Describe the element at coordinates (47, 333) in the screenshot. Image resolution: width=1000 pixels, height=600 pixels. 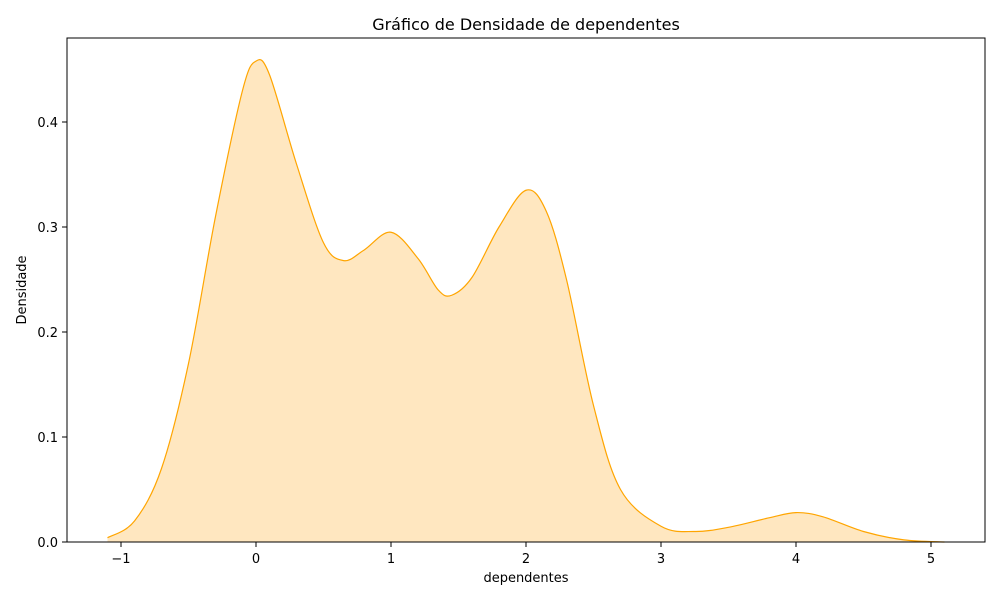
I see `y-tick-label: 0.2` at that location.